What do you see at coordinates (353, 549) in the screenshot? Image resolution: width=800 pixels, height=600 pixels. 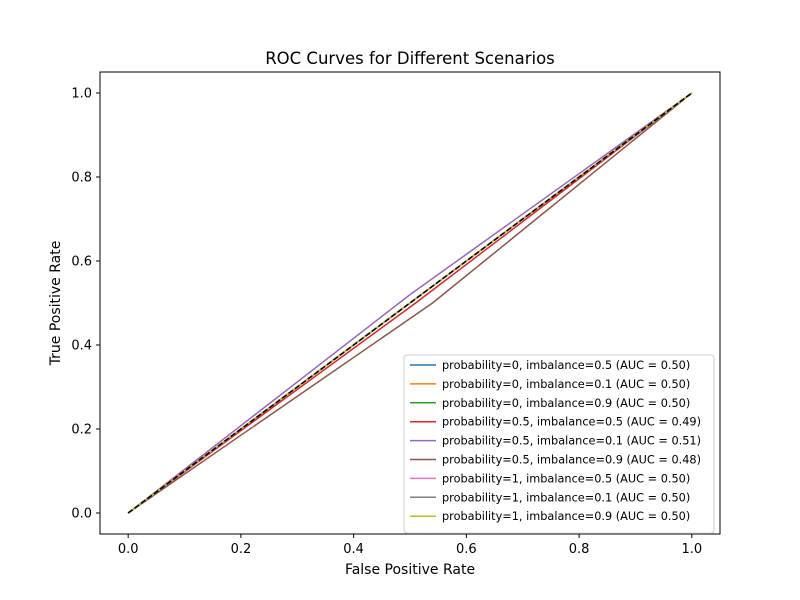 I see `x-tick-label: 0.4` at bounding box center [353, 549].